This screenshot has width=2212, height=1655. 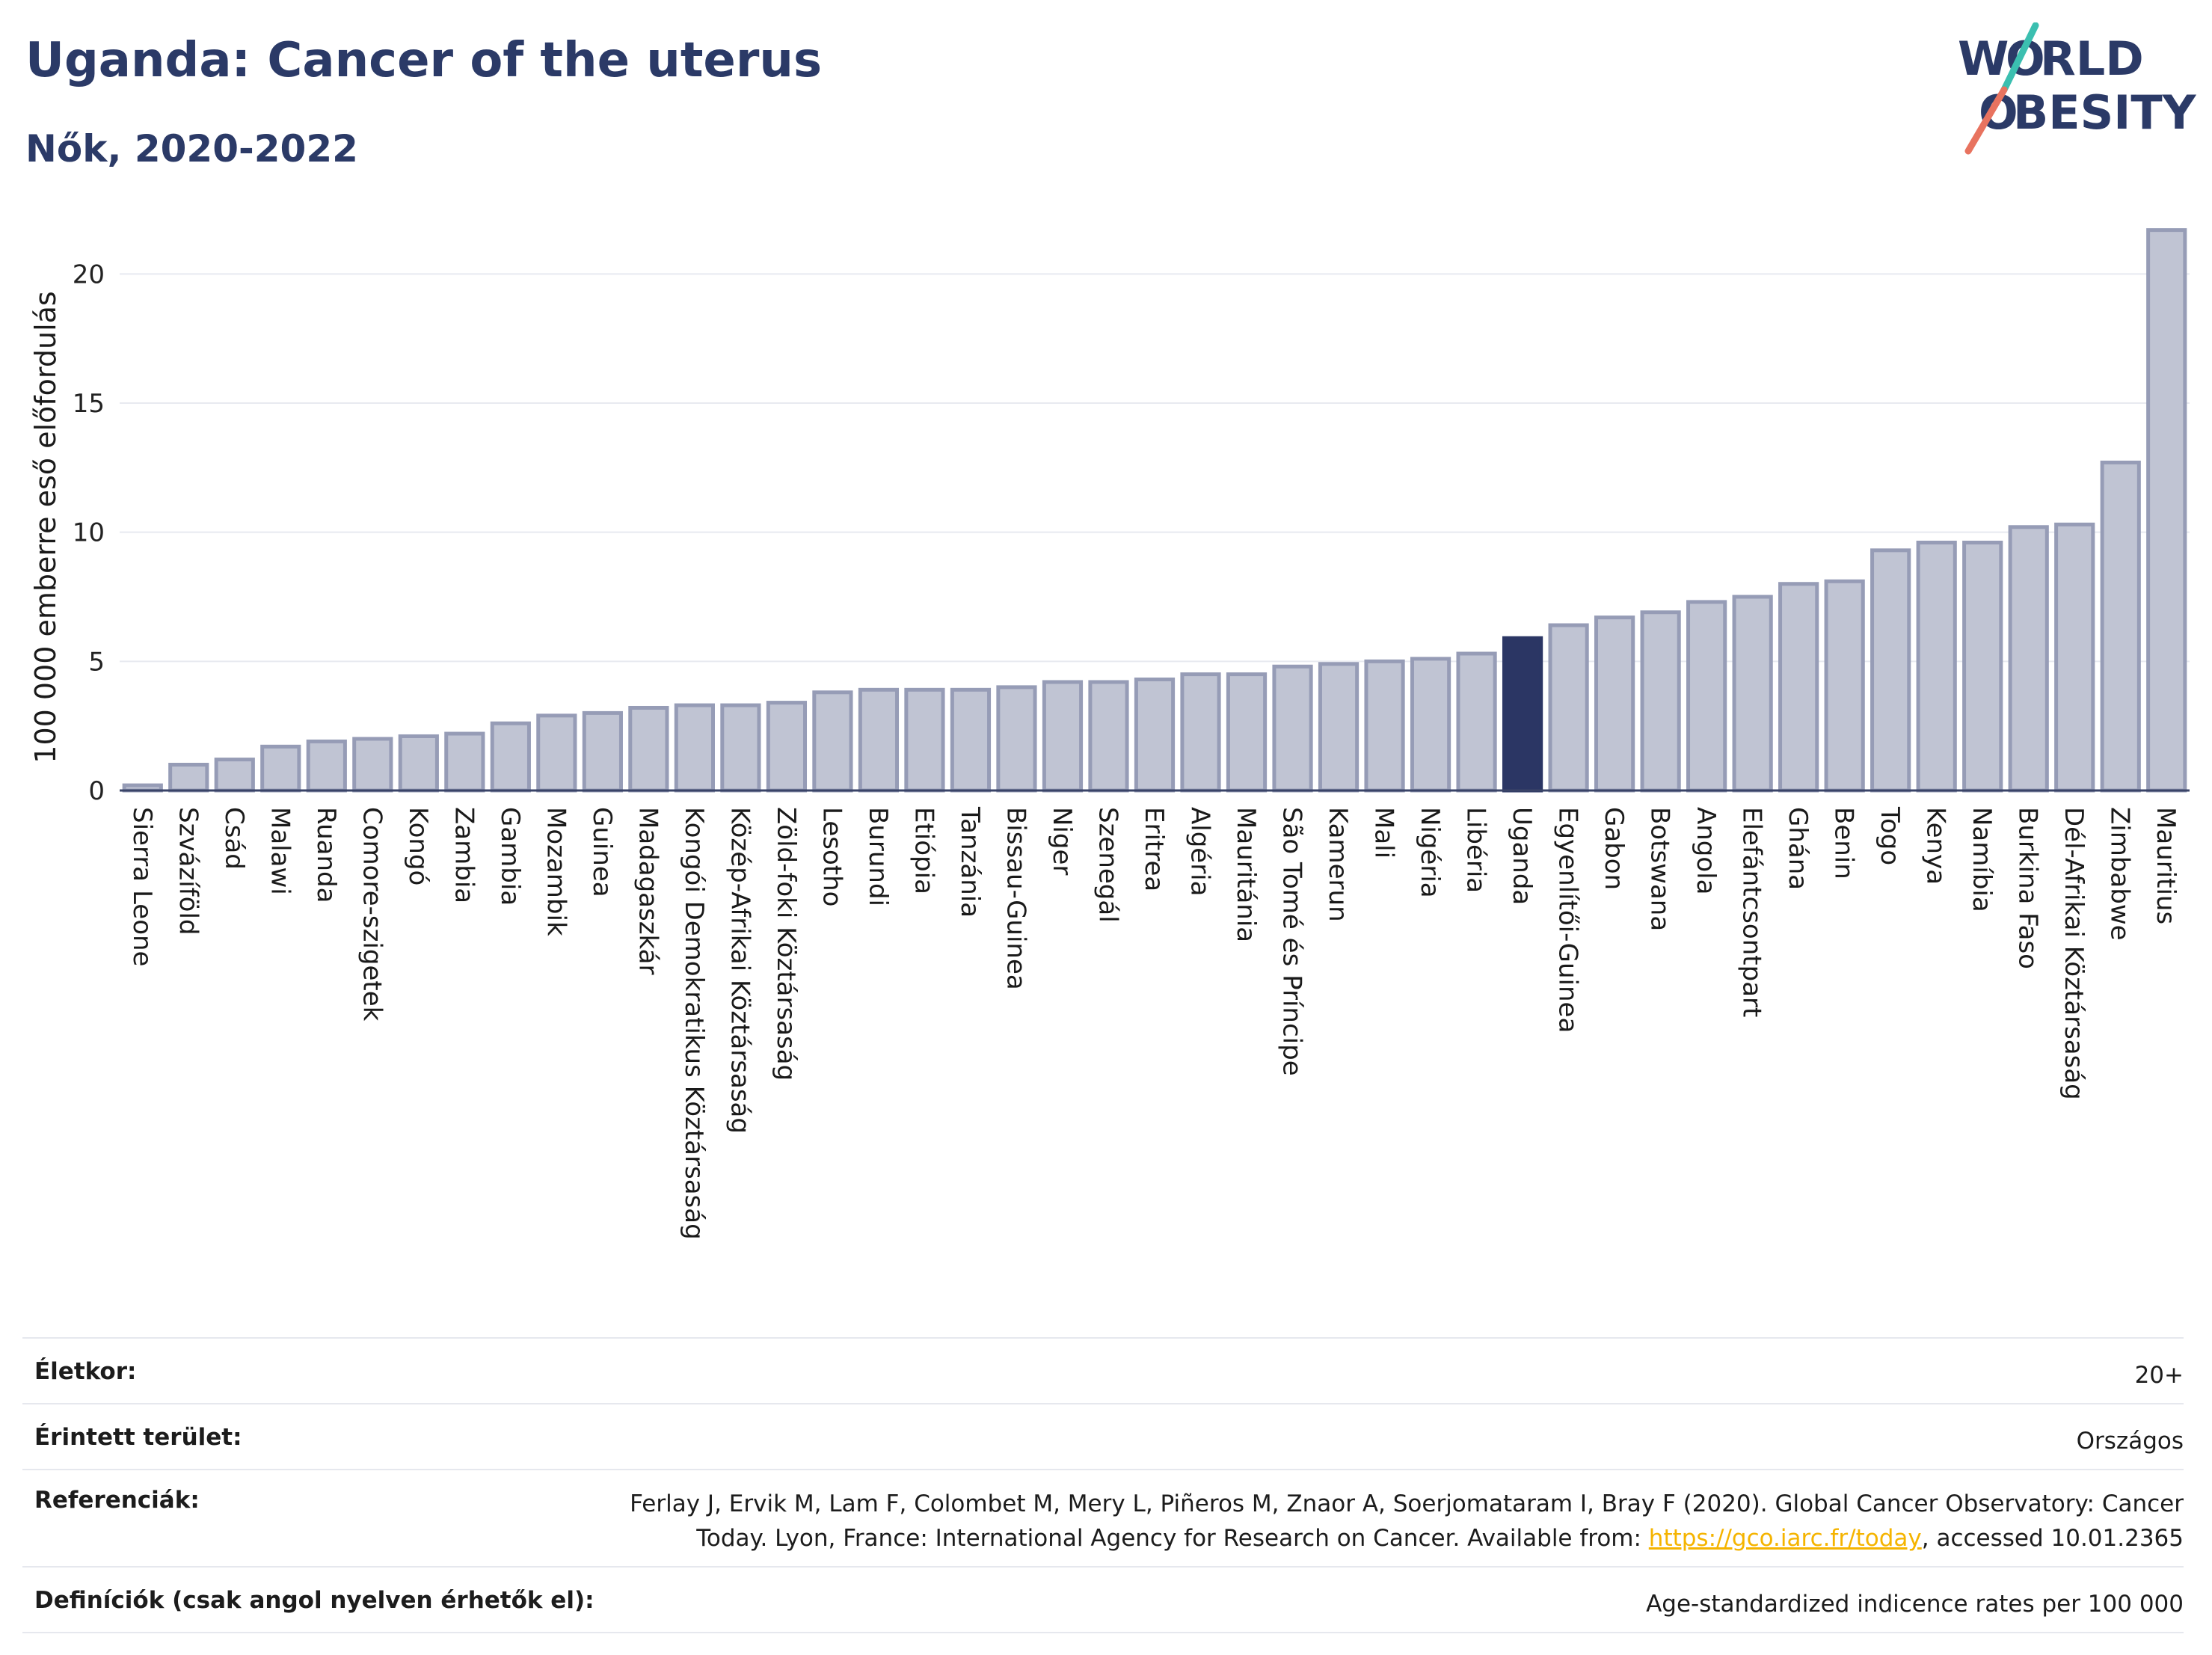 I want to click on age-label: Életkor:, so click(x=85, y=1371).